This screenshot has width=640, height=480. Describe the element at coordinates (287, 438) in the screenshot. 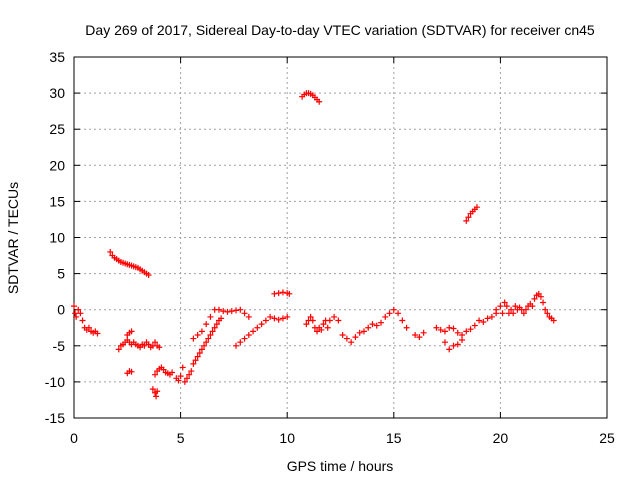

I see `x-tick-label: 10` at that location.